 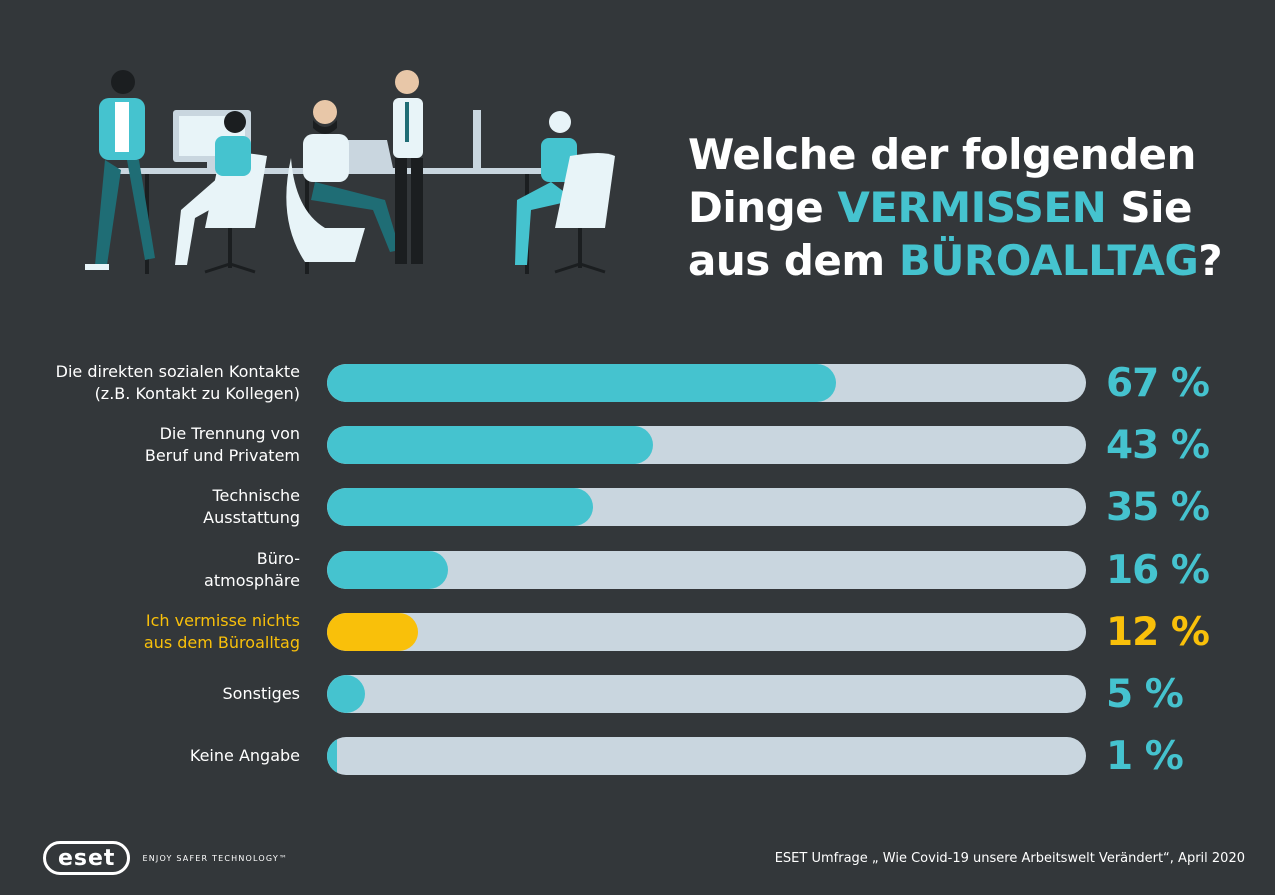 I want to click on bar-label: Ich vermisse nichts aus dem Büroalltag, so click(x=150, y=632).